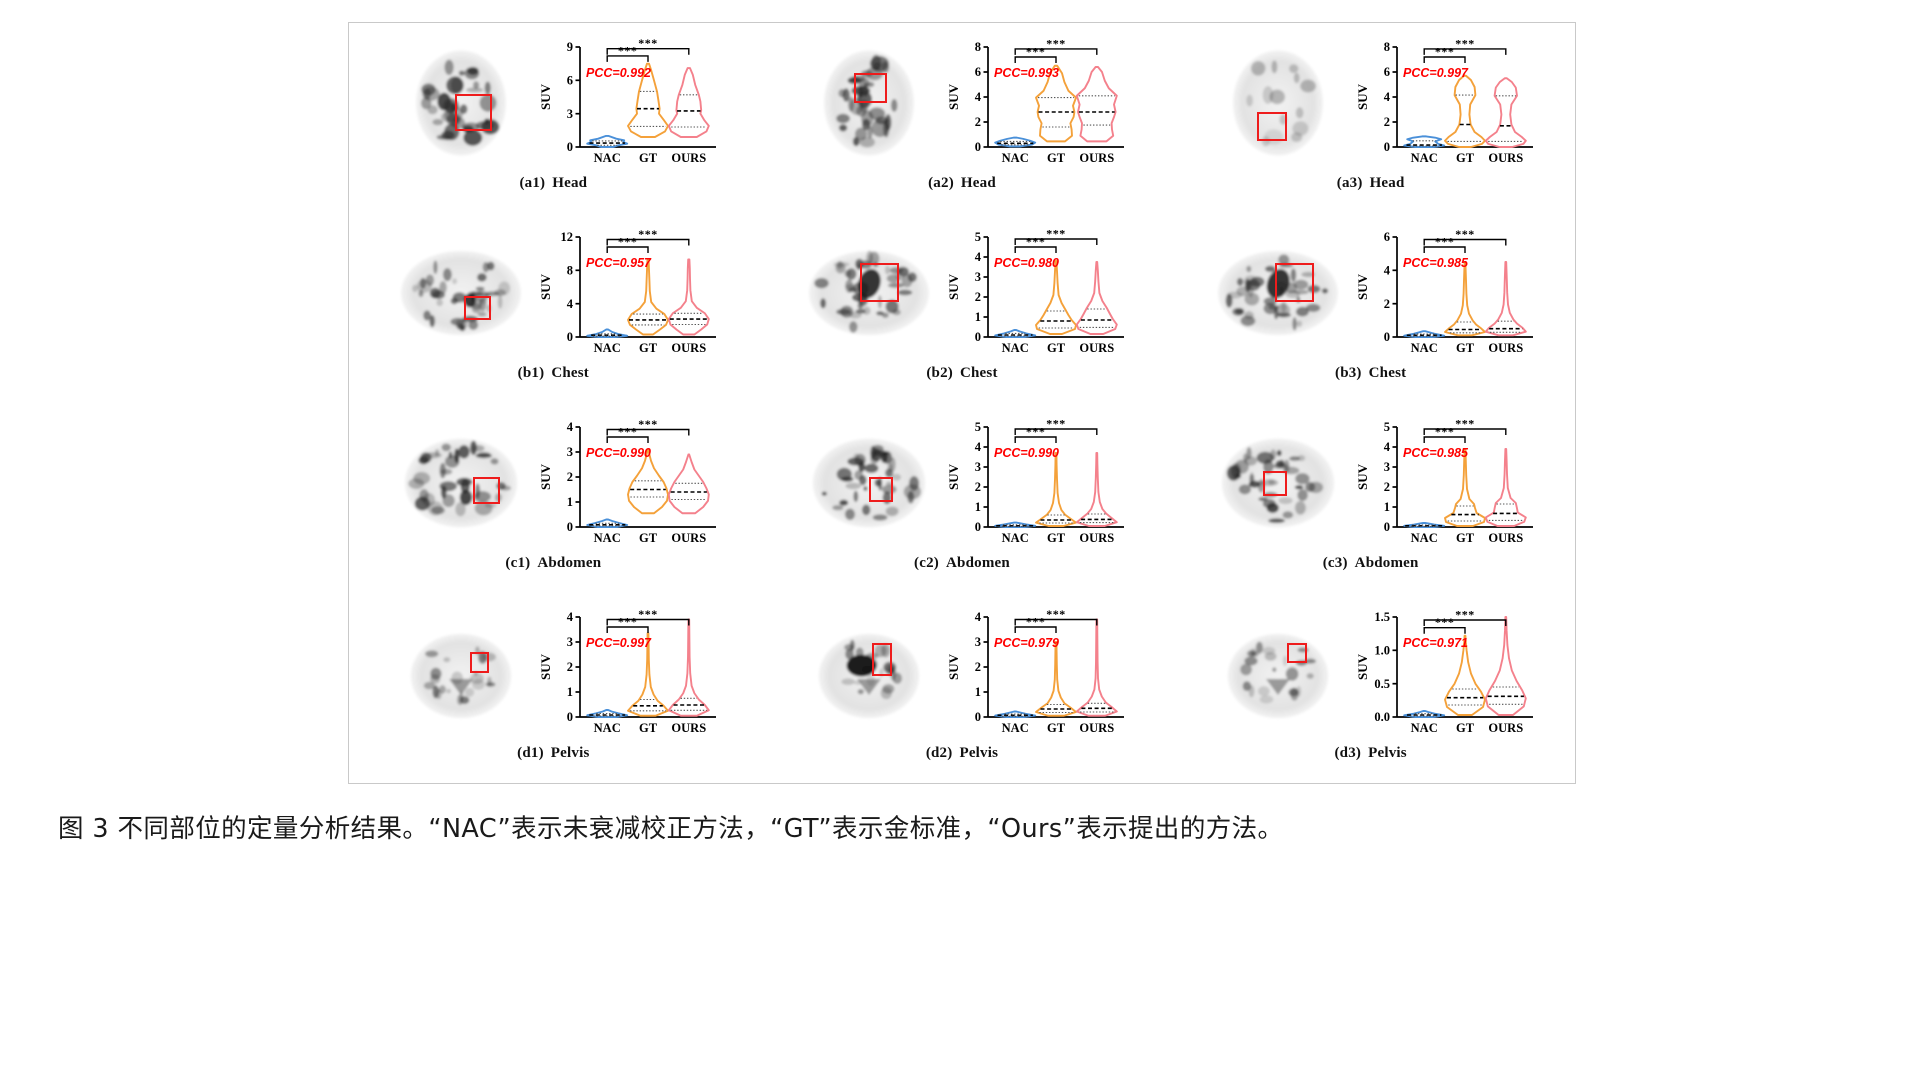 This screenshot has width=1920, height=1080. What do you see at coordinates (1370, 98) in the screenshot?
I see `panel-body: 0 2 4 6 8 SUV NAC GT OURS *** *** PCC=0.997` at bounding box center [1370, 98].